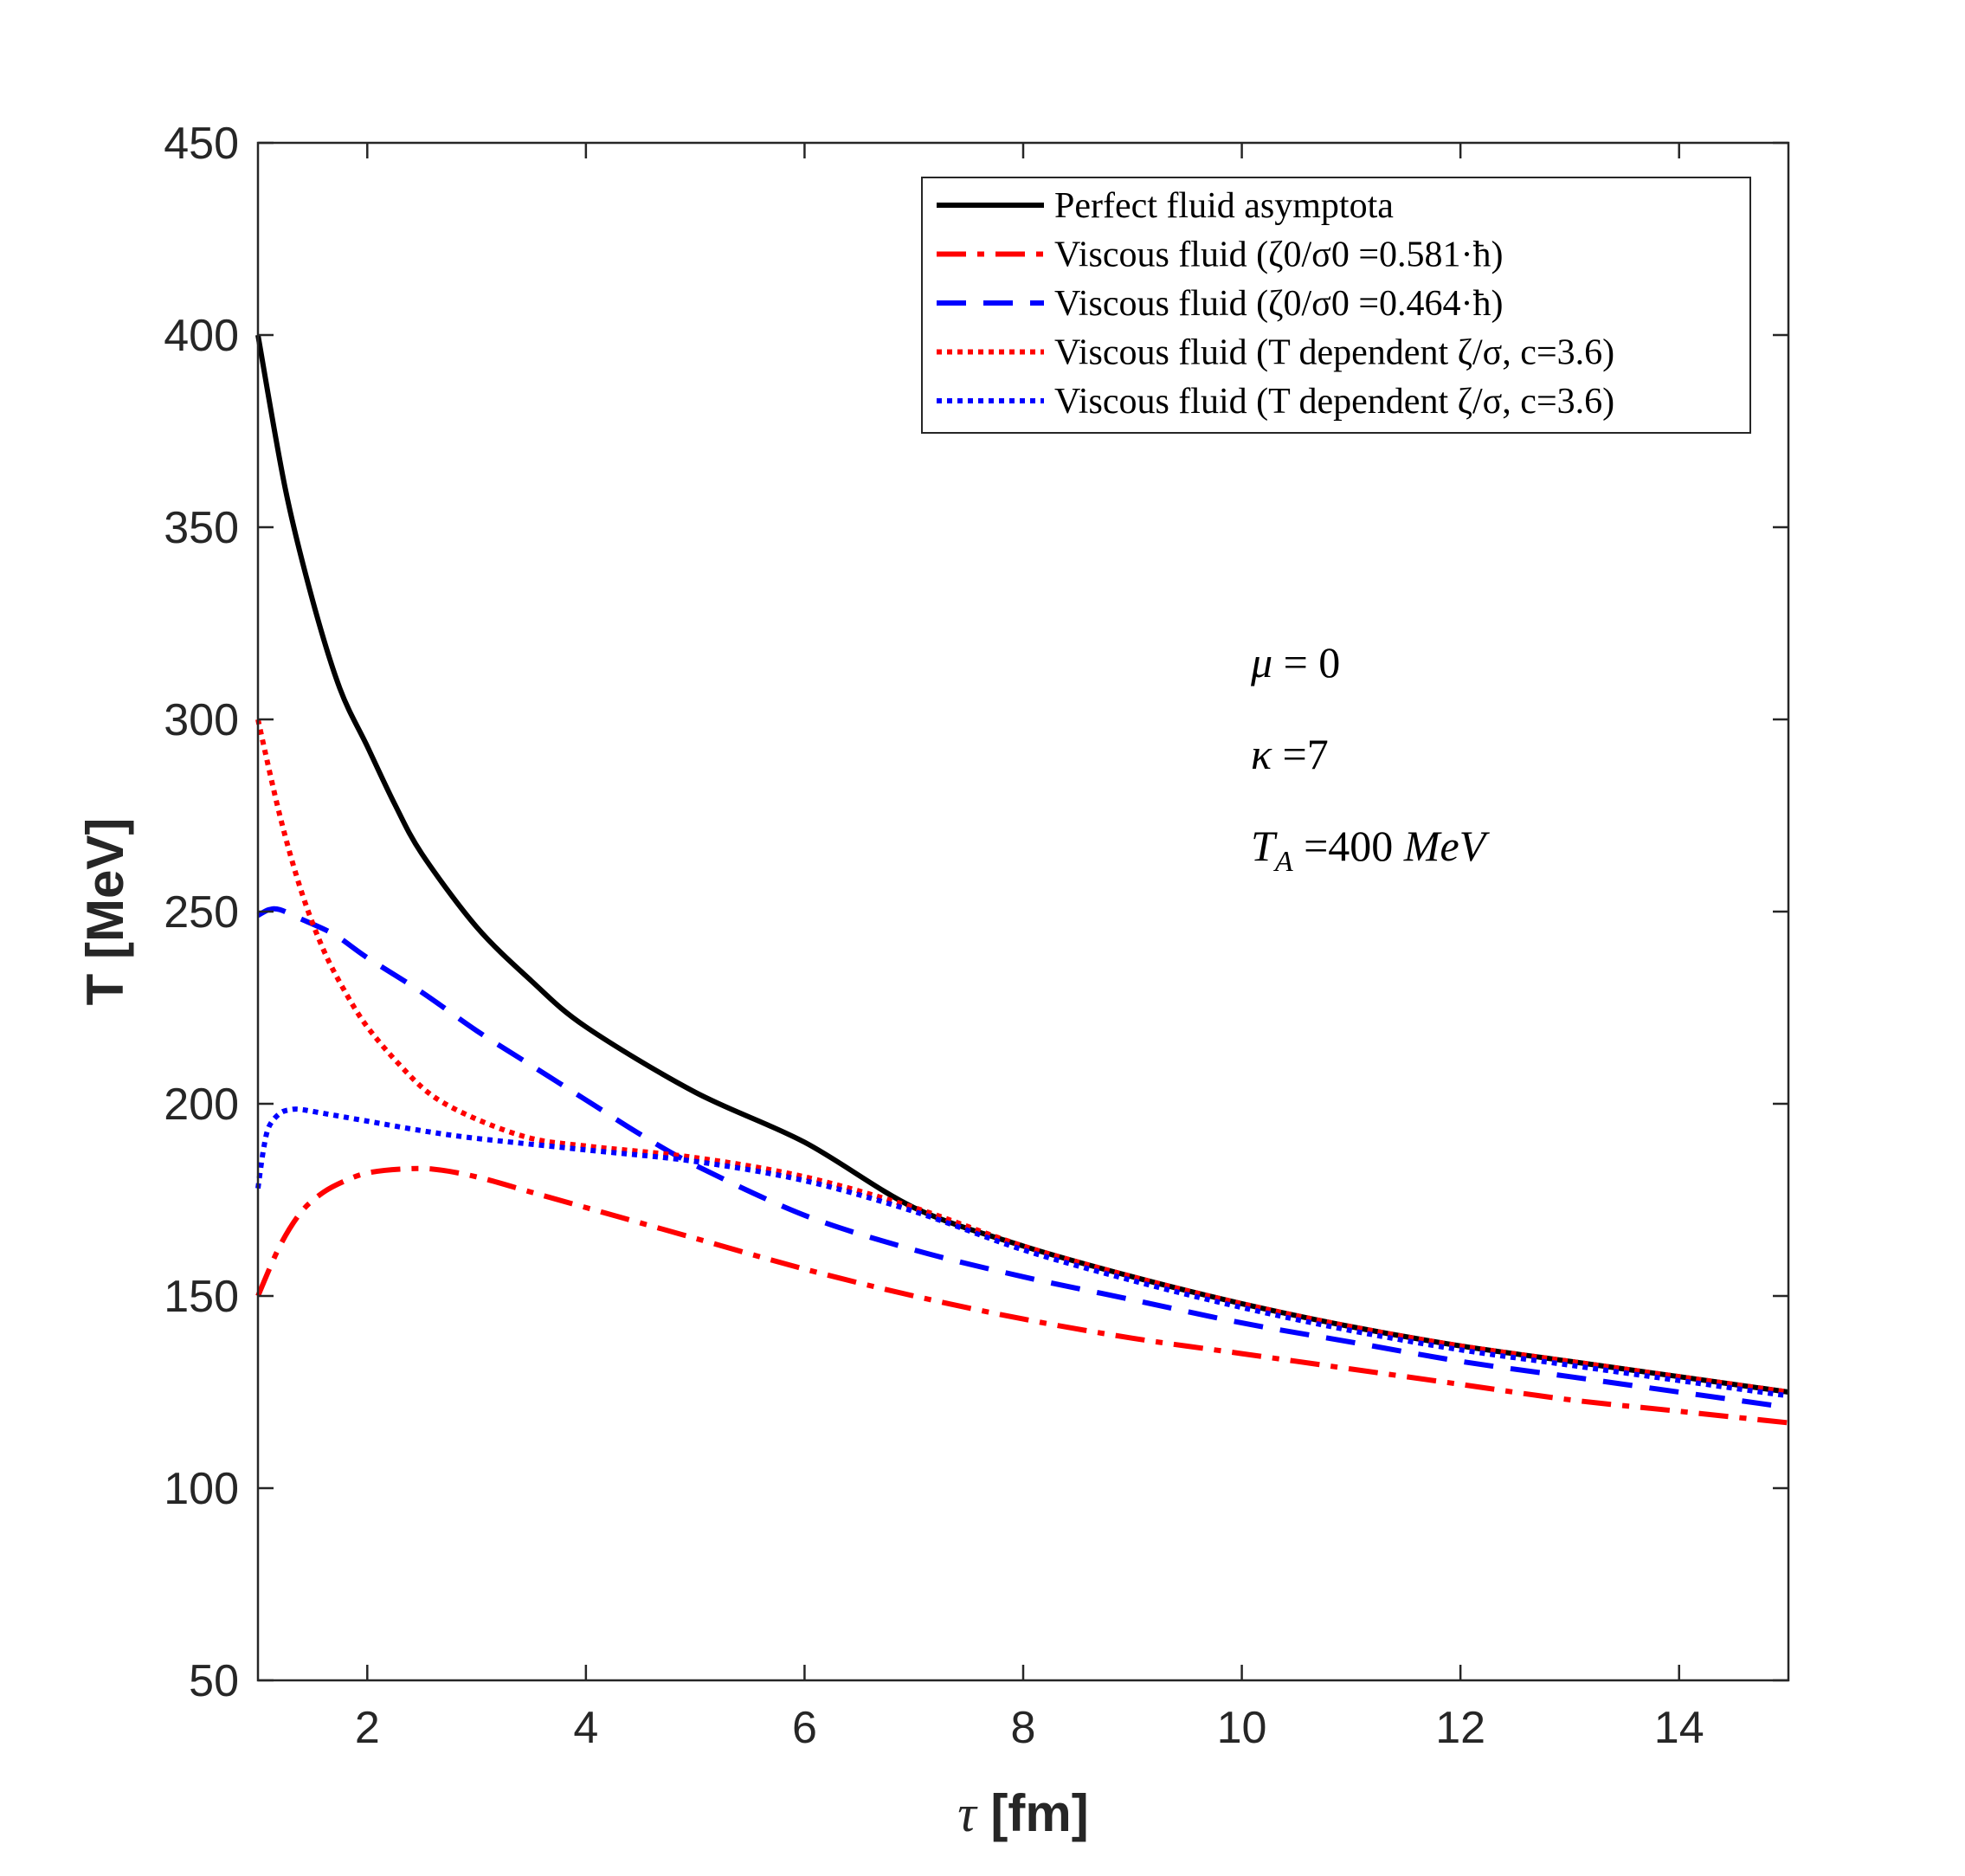  Describe the element at coordinates (1224, 206) in the screenshot. I see `legend-label-1: Perfect fluid asymptota` at that location.